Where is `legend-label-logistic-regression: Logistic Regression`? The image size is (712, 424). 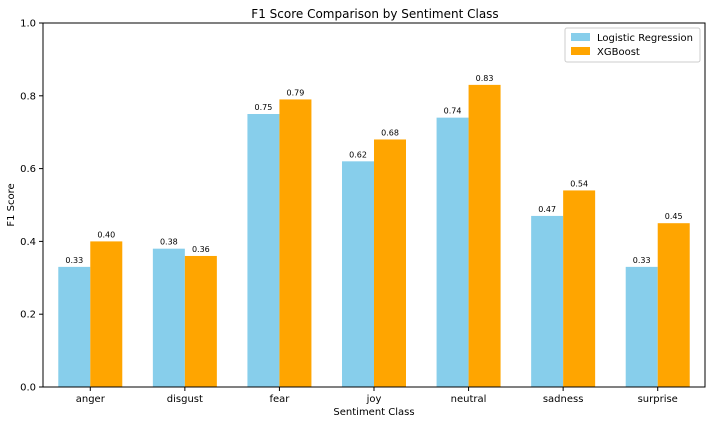
legend-label-logistic-regression: Logistic Regression is located at coordinates (645, 38).